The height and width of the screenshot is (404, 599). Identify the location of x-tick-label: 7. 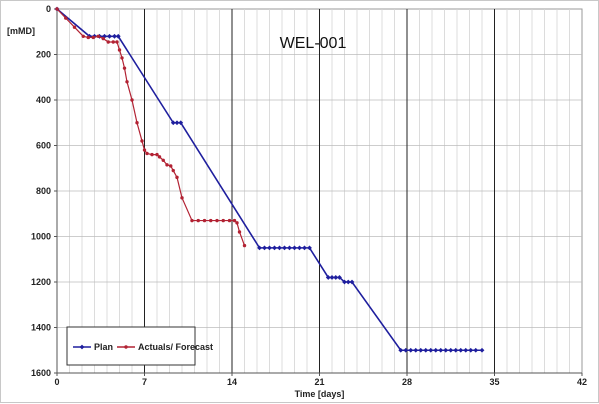
(144, 382).